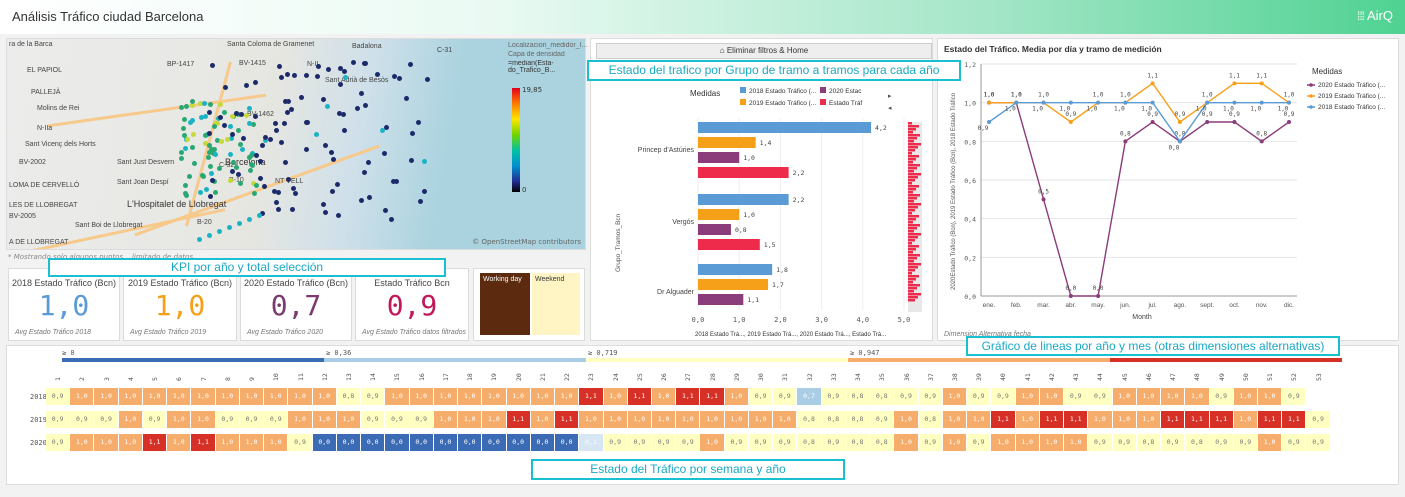 The width and height of the screenshot is (1405, 497). Describe the element at coordinates (764, 51) in the screenshot. I see `reset-filters-button: ⌂ Eliminar filtros & Home` at that location.